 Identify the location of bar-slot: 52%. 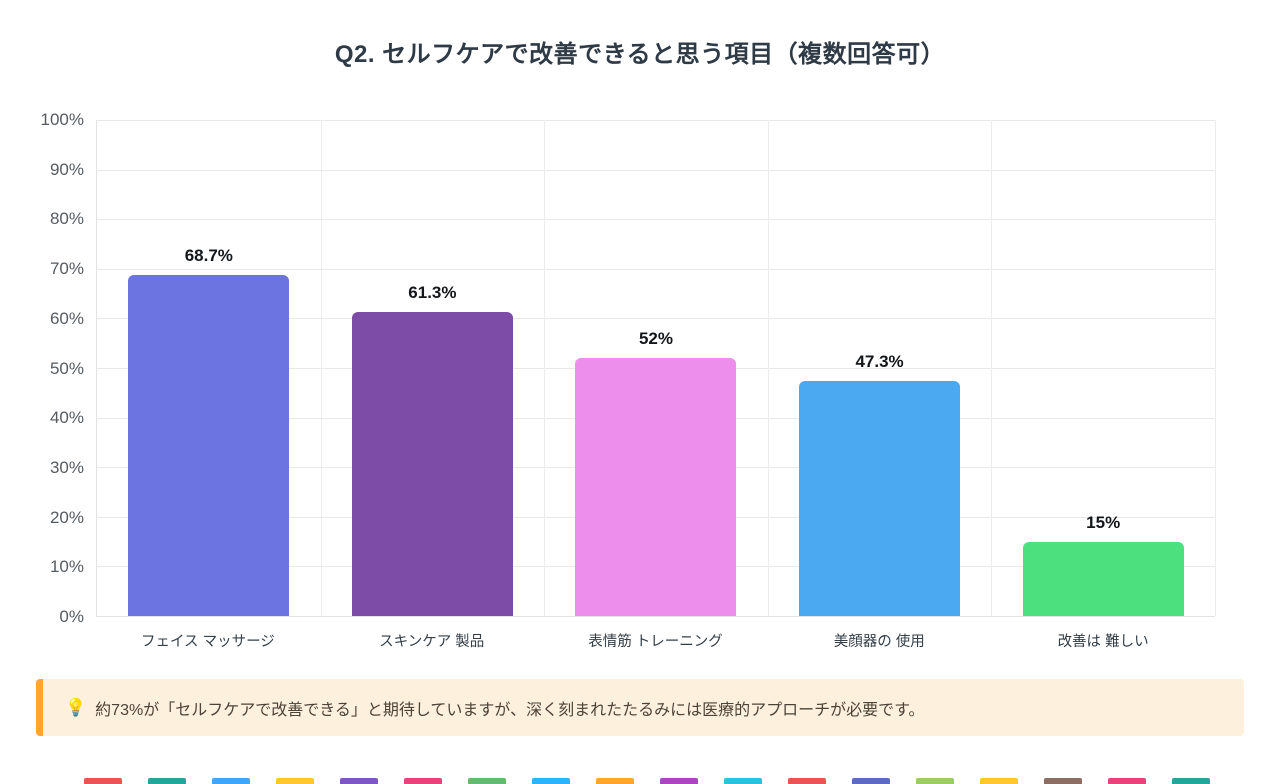
(656, 368).